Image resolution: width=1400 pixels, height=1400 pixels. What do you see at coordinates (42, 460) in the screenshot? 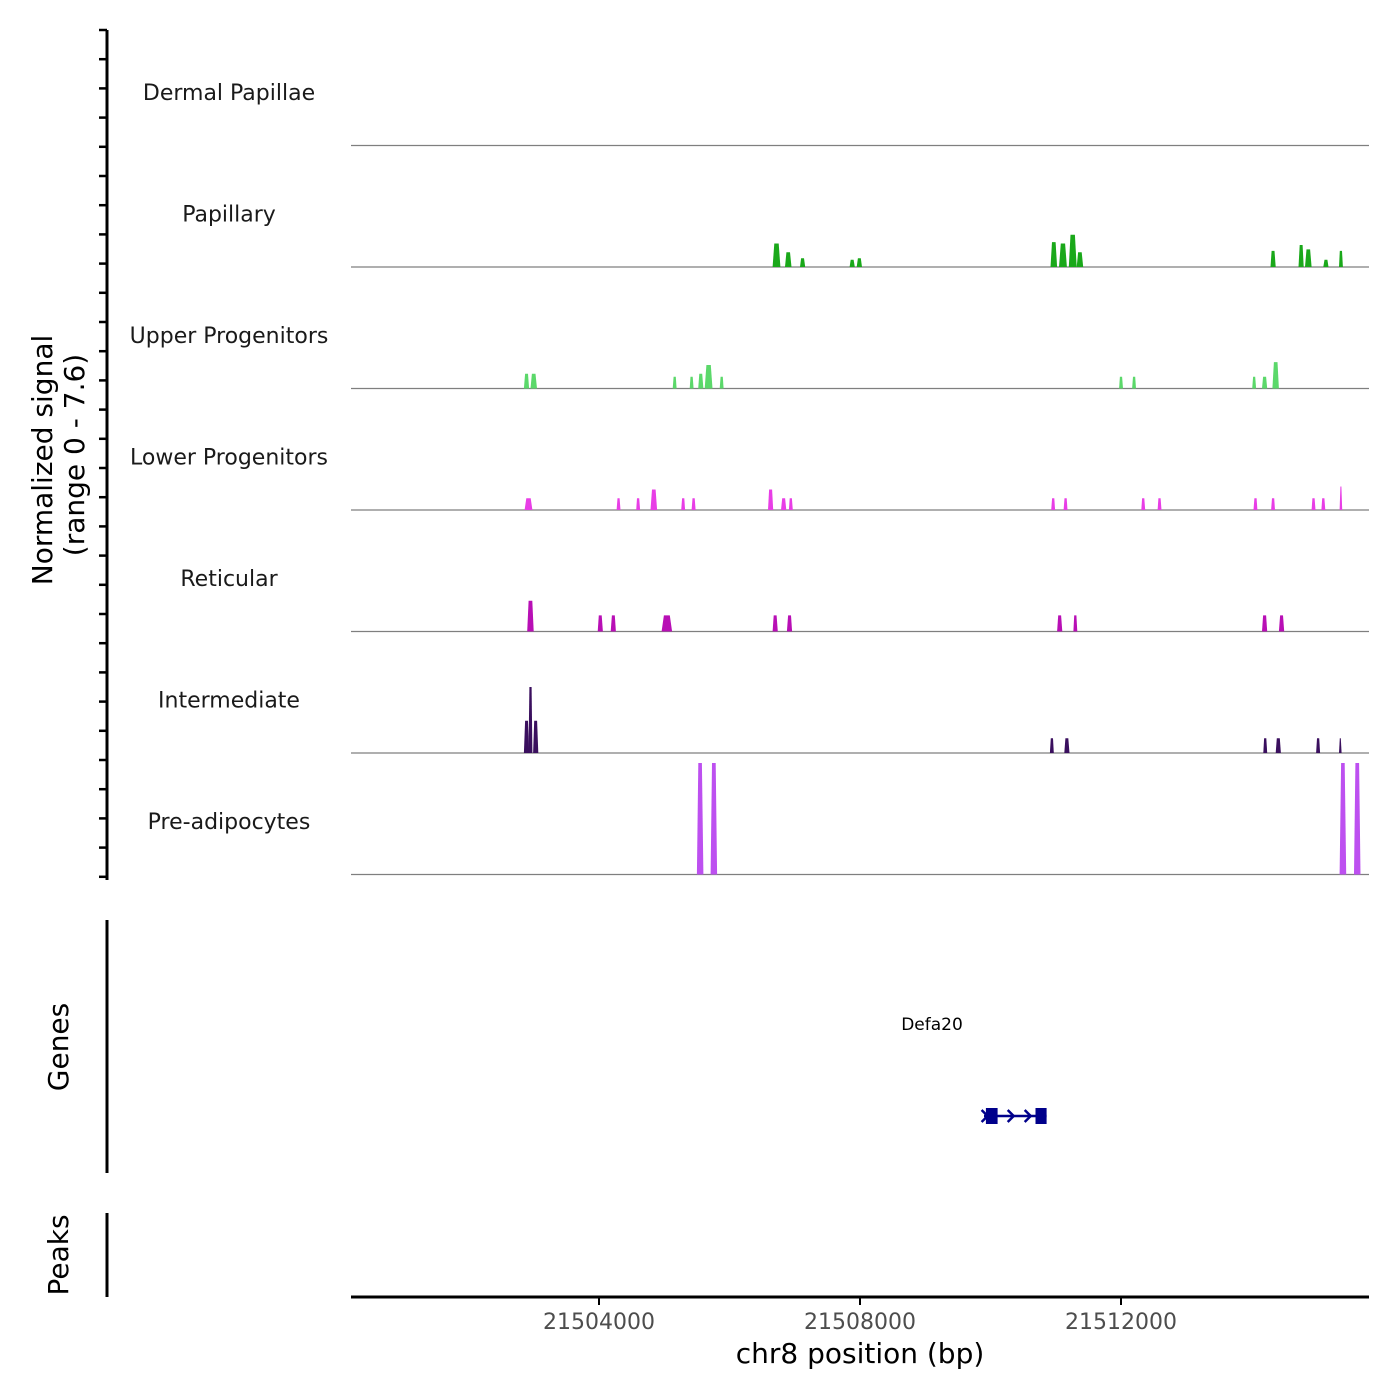
I see `y-axis-title-line1: Normalized signal` at bounding box center [42, 460].